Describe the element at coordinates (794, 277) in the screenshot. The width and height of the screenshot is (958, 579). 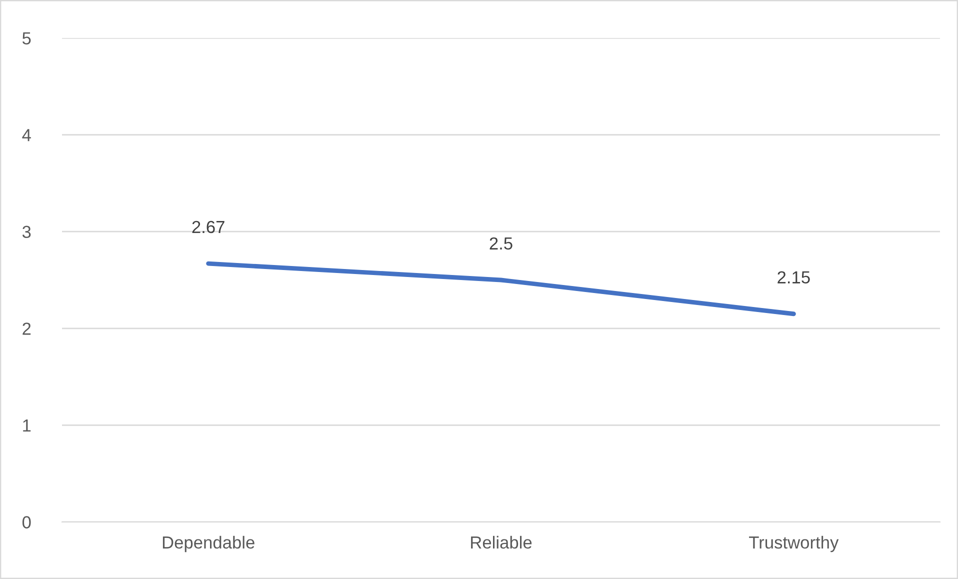
I see `data-label: 2.15` at that location.